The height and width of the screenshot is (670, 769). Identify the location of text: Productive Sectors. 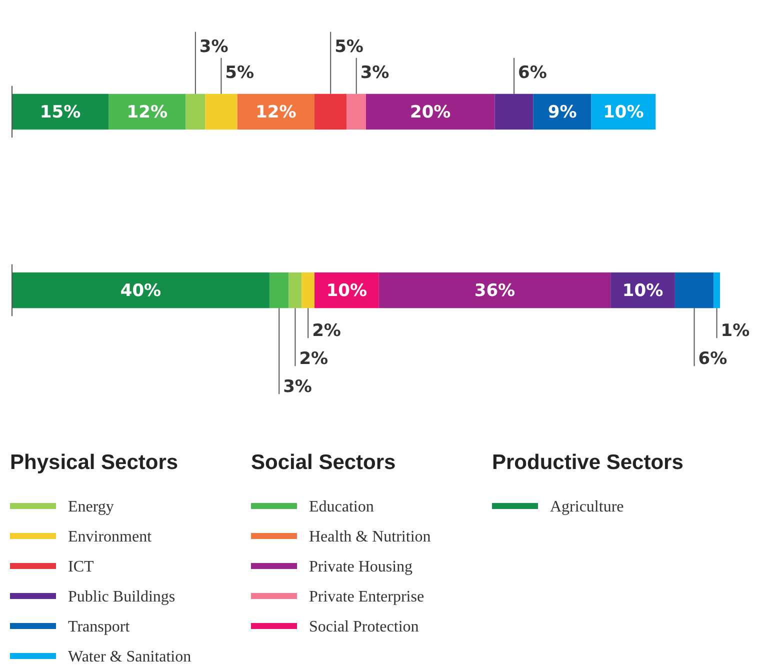
(588, 462).